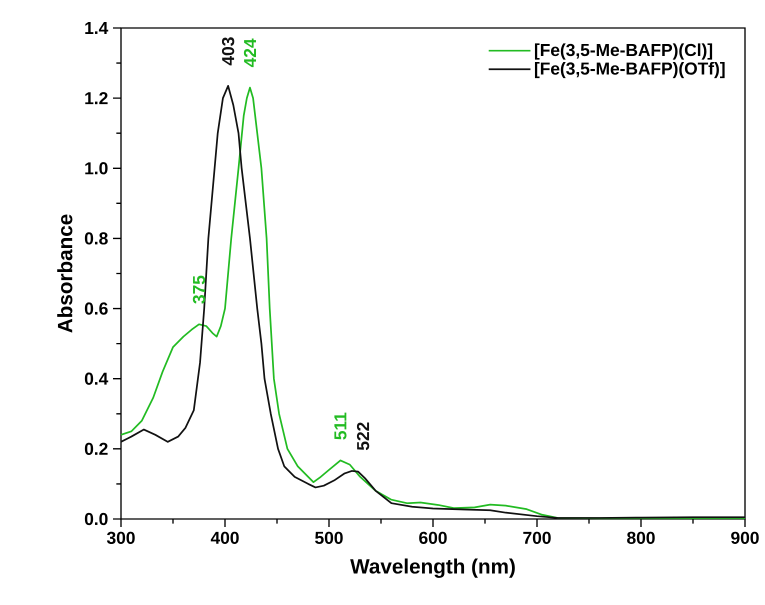 This screenshot has width=765, height=605. Describe the element at coordinates (228, 51) in the screenshot. I see `annotation: 403` at that location.